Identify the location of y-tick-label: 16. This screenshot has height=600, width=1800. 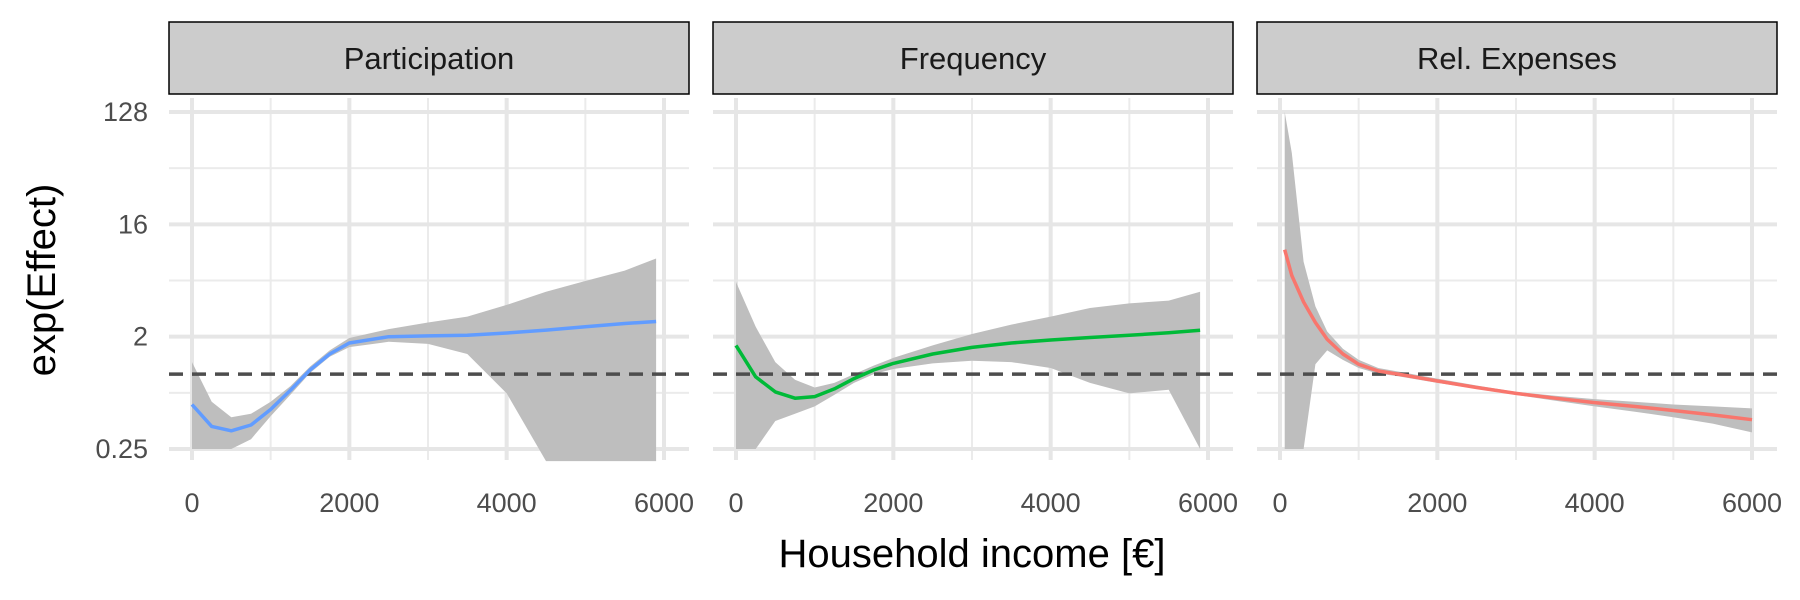
(133, 224).